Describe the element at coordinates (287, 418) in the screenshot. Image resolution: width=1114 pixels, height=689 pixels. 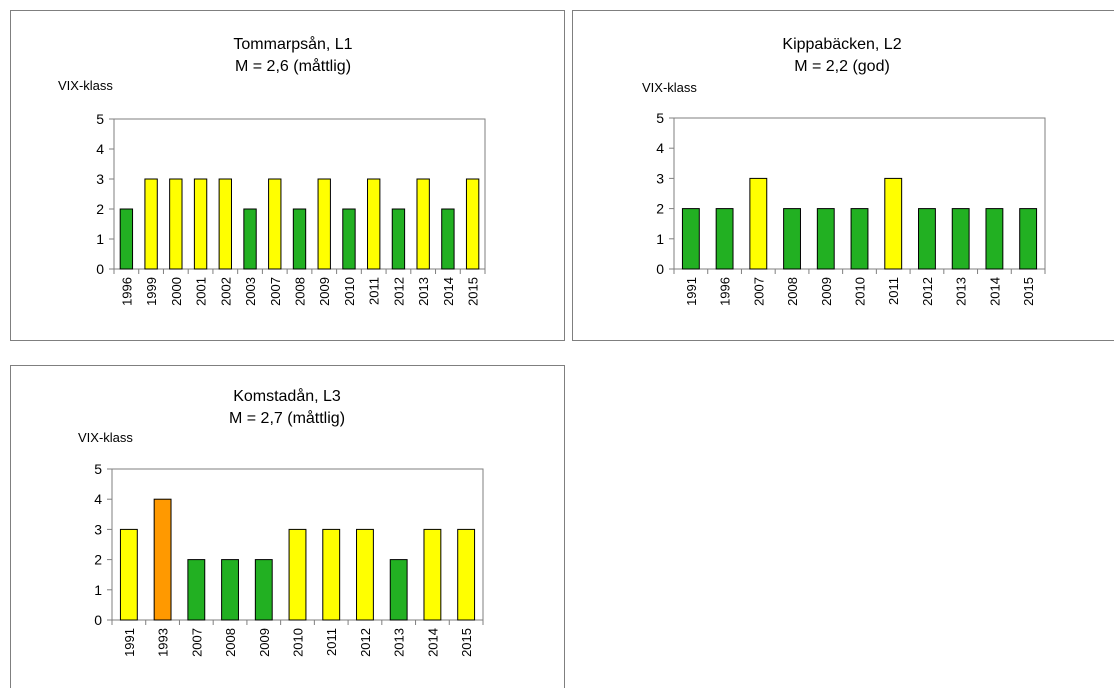
I see `chart-subtitle: M = 2,7 (måttlig)` at that location.